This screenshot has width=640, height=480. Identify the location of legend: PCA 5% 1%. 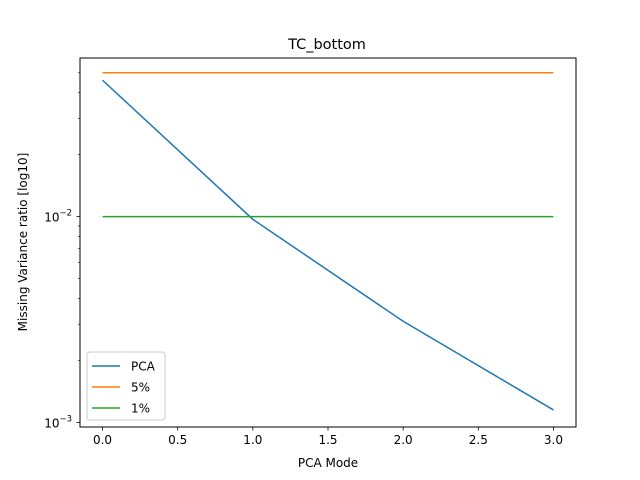
(126, 386).